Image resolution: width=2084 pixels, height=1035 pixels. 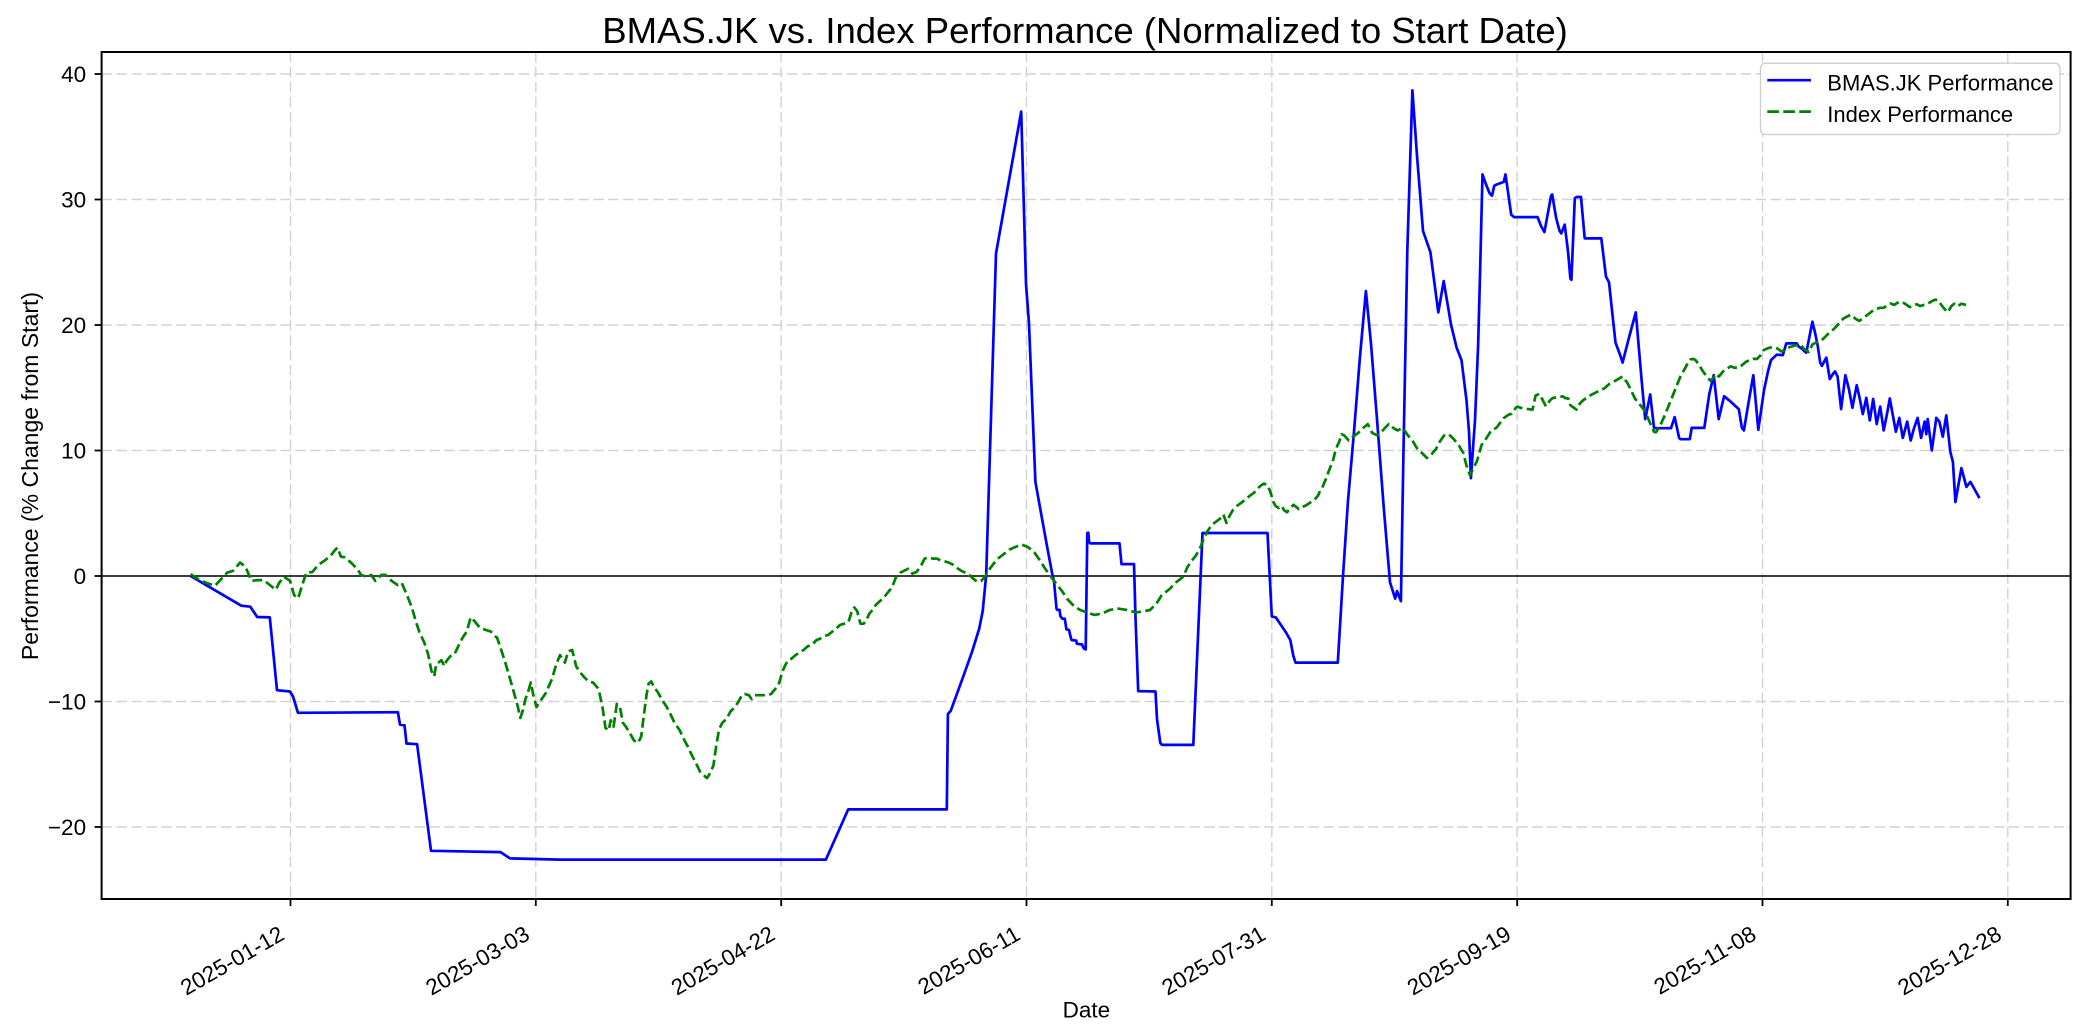 What do you see at coordinates (73, 451) in the screenshot?
I see `svg-text: 10` at bounding box center [73, 451].